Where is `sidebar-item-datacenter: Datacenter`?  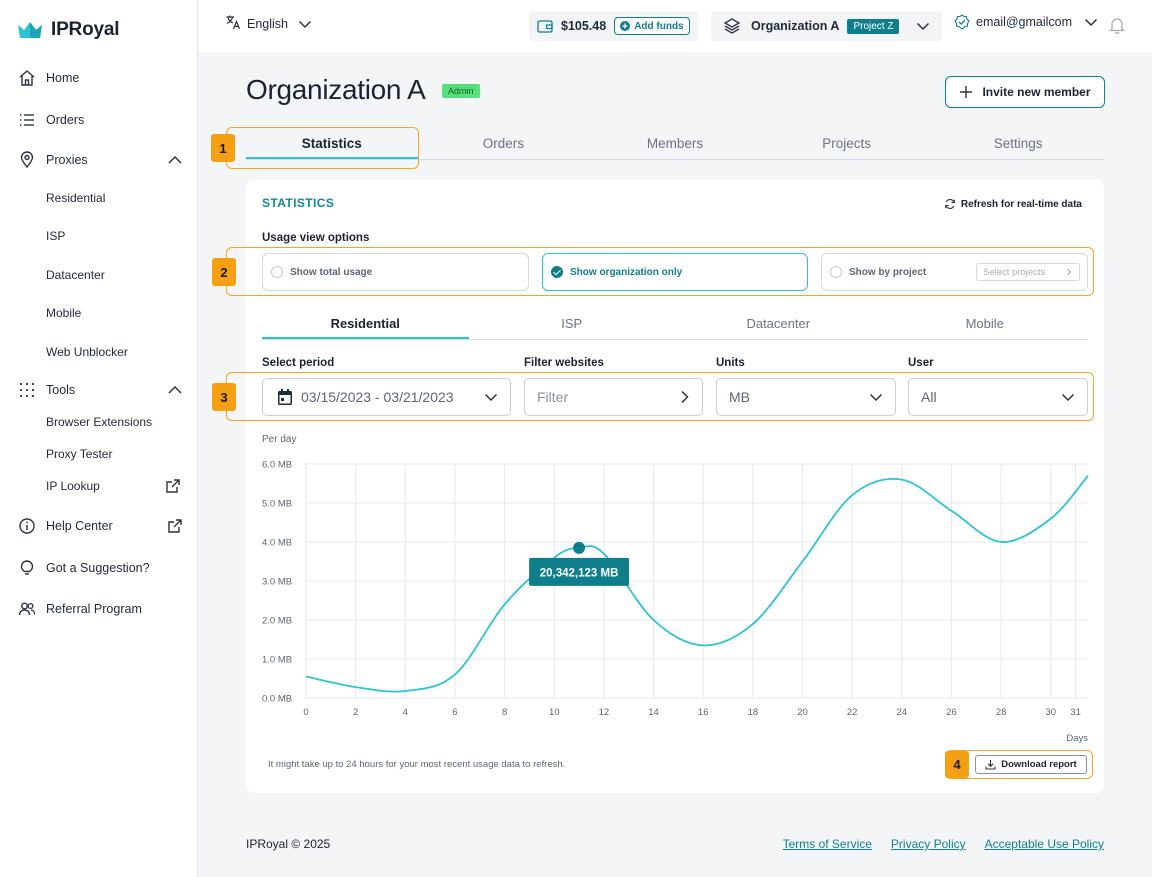 sidebar-item-datacenter: Datacenter is located at coordinates (75, 275).